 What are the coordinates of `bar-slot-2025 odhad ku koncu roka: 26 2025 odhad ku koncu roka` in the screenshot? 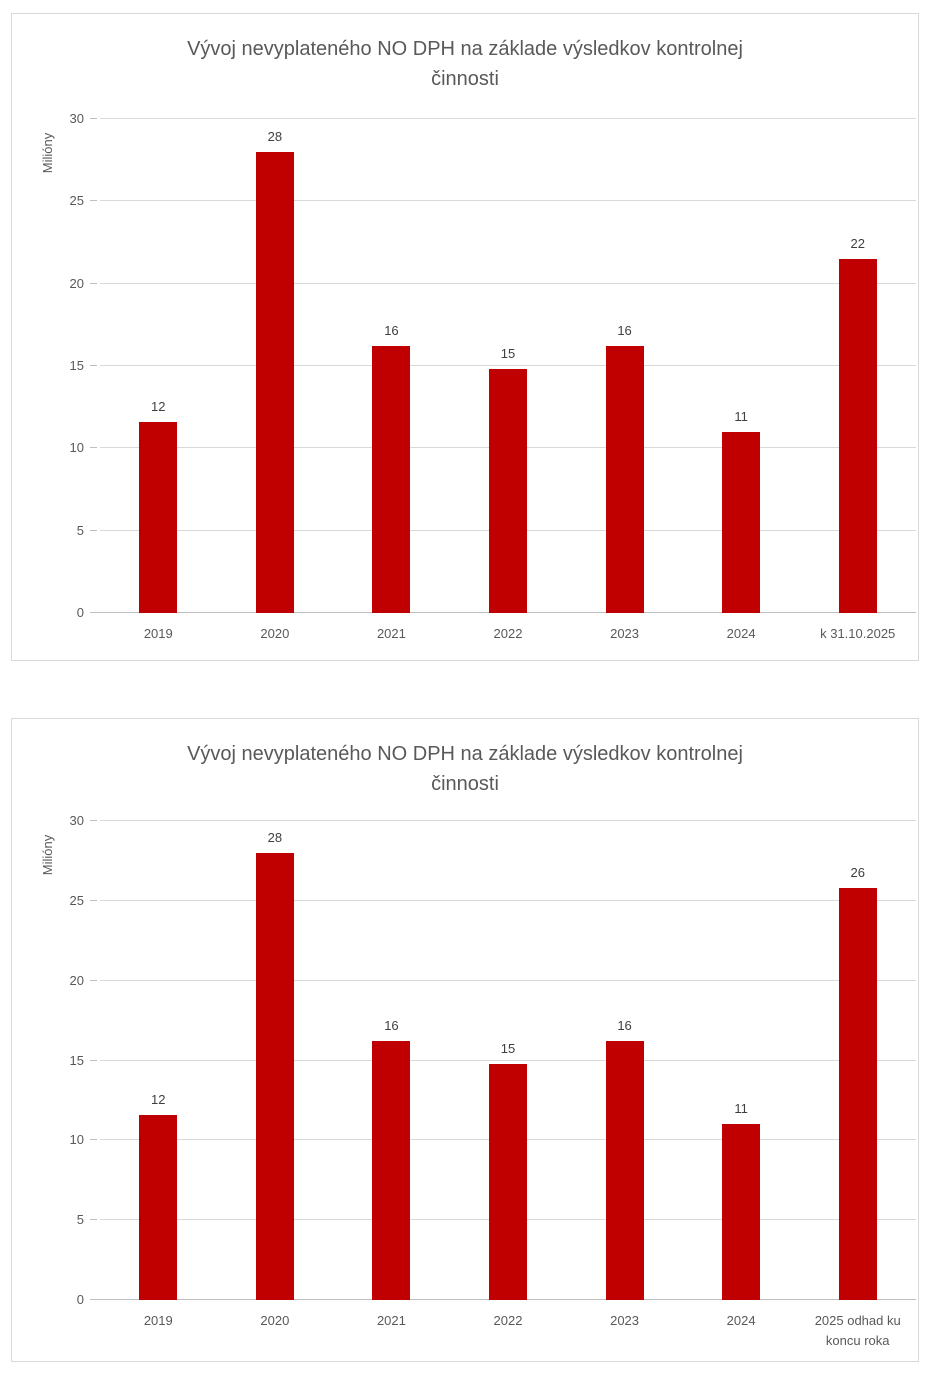 It's located at (857, 1084).